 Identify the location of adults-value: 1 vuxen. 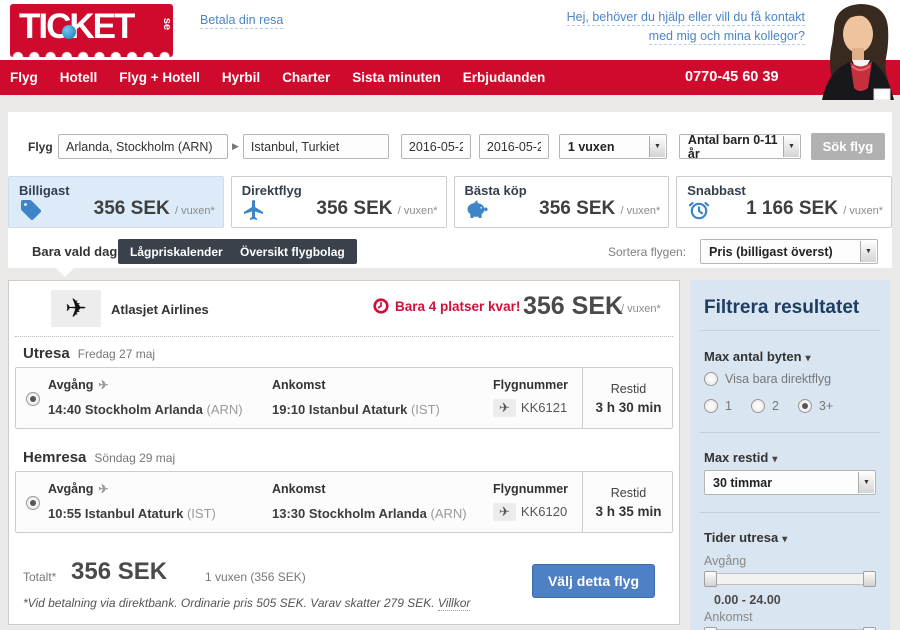
(591, 146).